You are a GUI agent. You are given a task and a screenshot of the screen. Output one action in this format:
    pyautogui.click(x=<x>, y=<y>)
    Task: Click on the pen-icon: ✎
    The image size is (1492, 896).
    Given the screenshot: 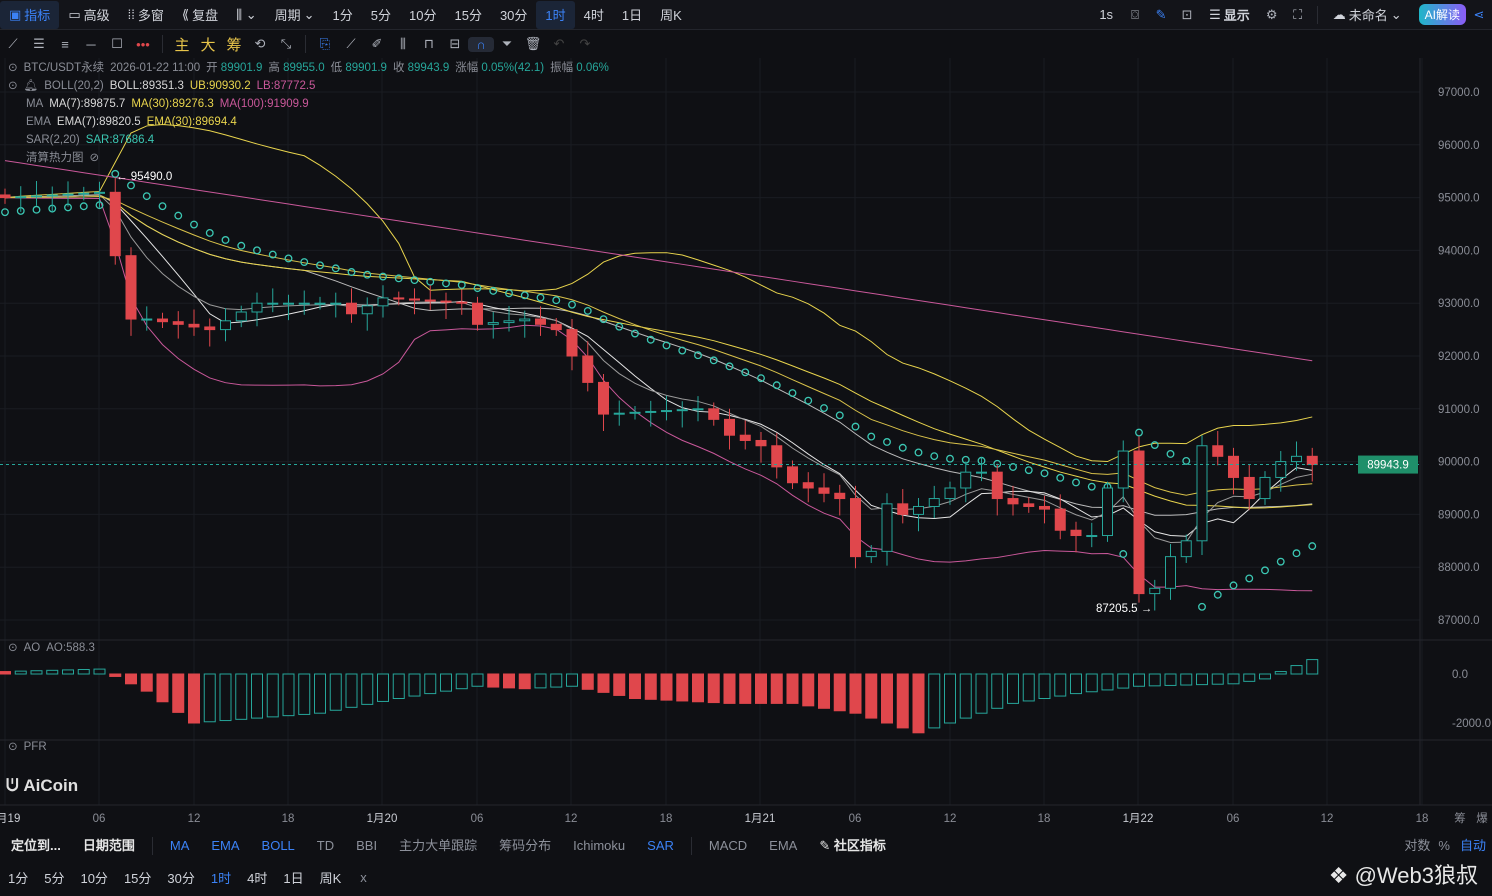 What is the action you would take?
    pyautogui.click(x=1161, y=14)
    